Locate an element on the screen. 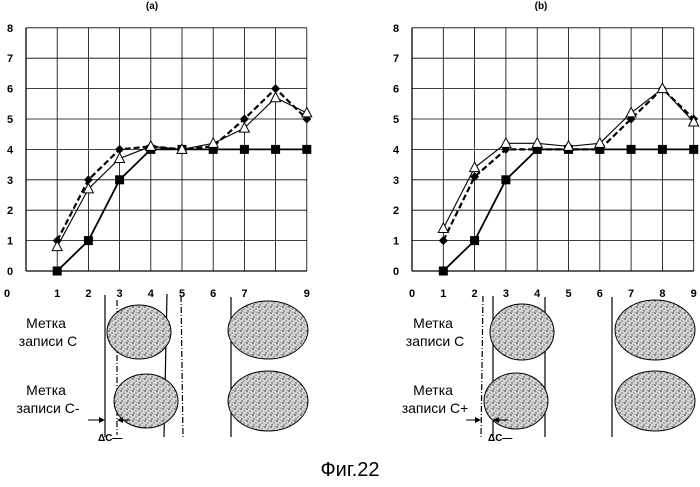 Image resolution: width=700 pixels, height=487 pixels. row2-label-line2: записи С+ is located at coordinates (435, 408).